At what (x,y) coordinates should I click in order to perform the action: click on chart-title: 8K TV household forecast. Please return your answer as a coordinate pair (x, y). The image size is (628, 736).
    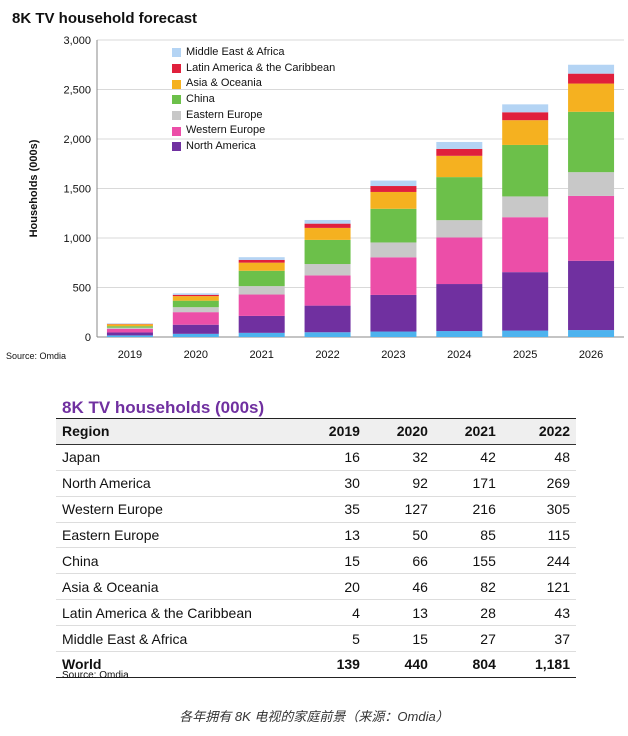
    Looking at the image, I should click on (105, 18).